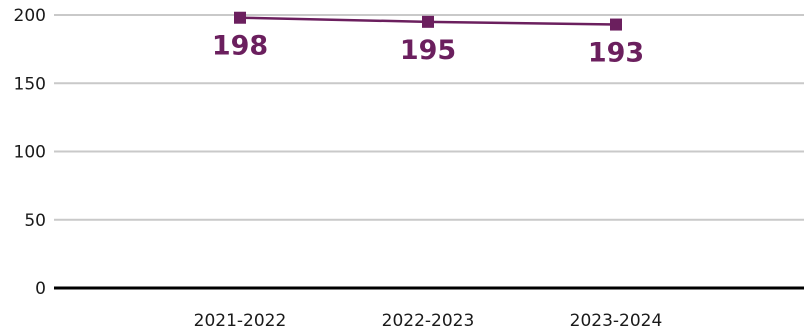 This screenshot has height=331, width=809. Describe the element at coordinates (616, 53) in the screenshot. I see `data-label-2023-2024: 193` at that location.